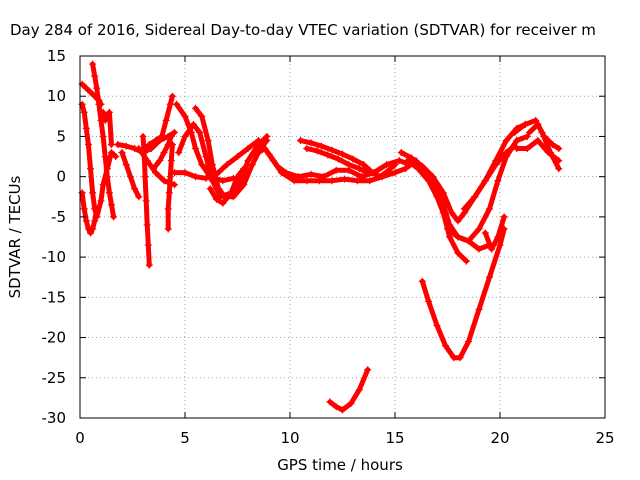  I want to click on x-tick-label: 0, so click(80, 438).